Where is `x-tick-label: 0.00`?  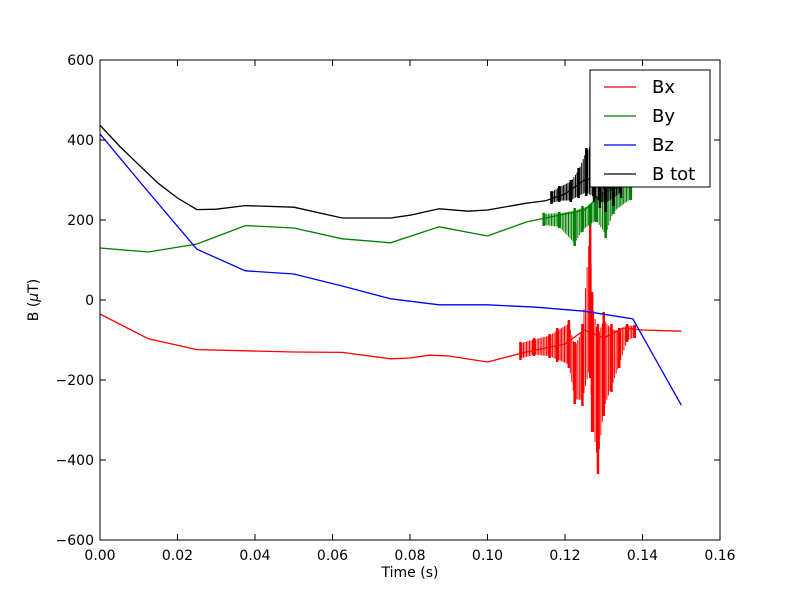
x-tick-label: 0.00 is located at coordinates (99, 556).